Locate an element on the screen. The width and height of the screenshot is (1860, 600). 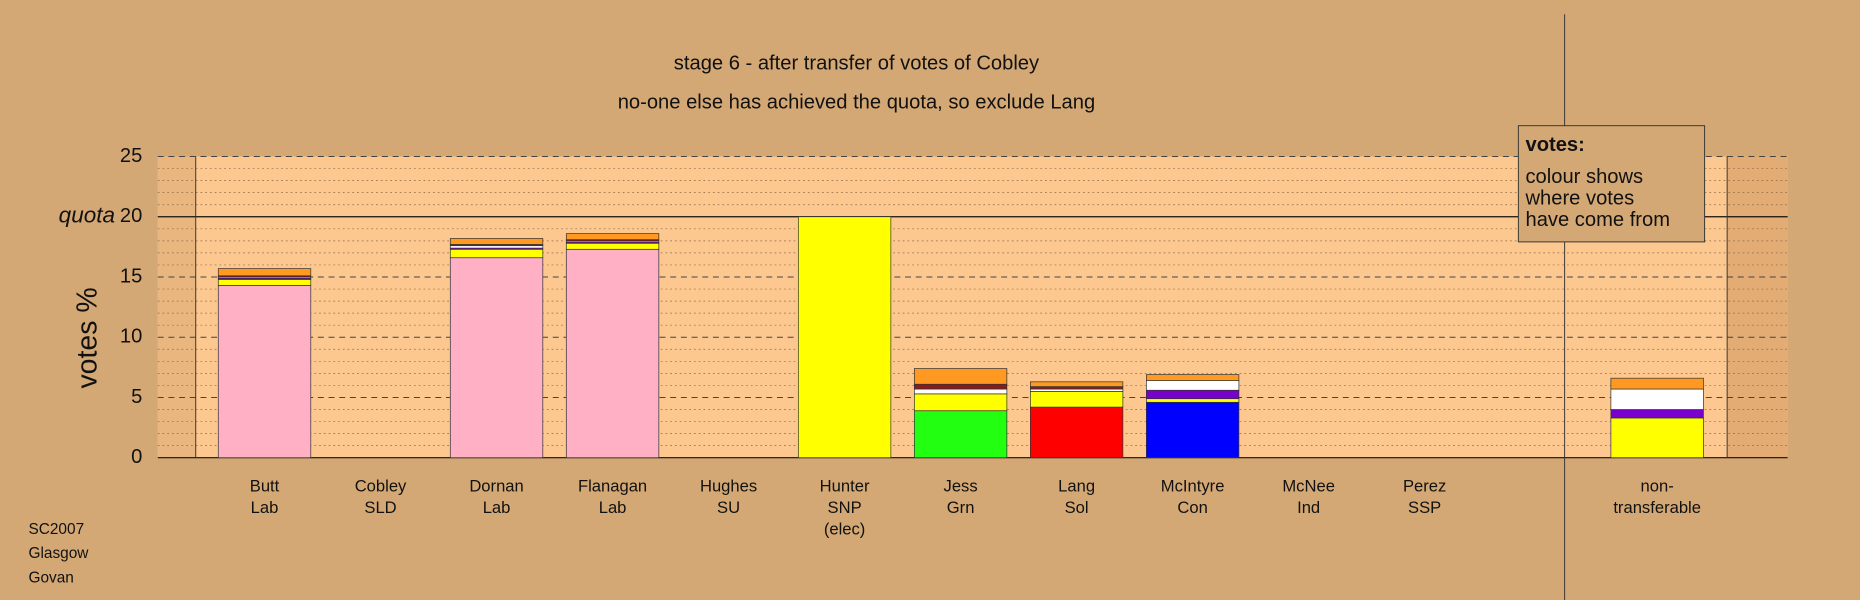
y-tick-label: 20 is located at coordinates (131, 216).